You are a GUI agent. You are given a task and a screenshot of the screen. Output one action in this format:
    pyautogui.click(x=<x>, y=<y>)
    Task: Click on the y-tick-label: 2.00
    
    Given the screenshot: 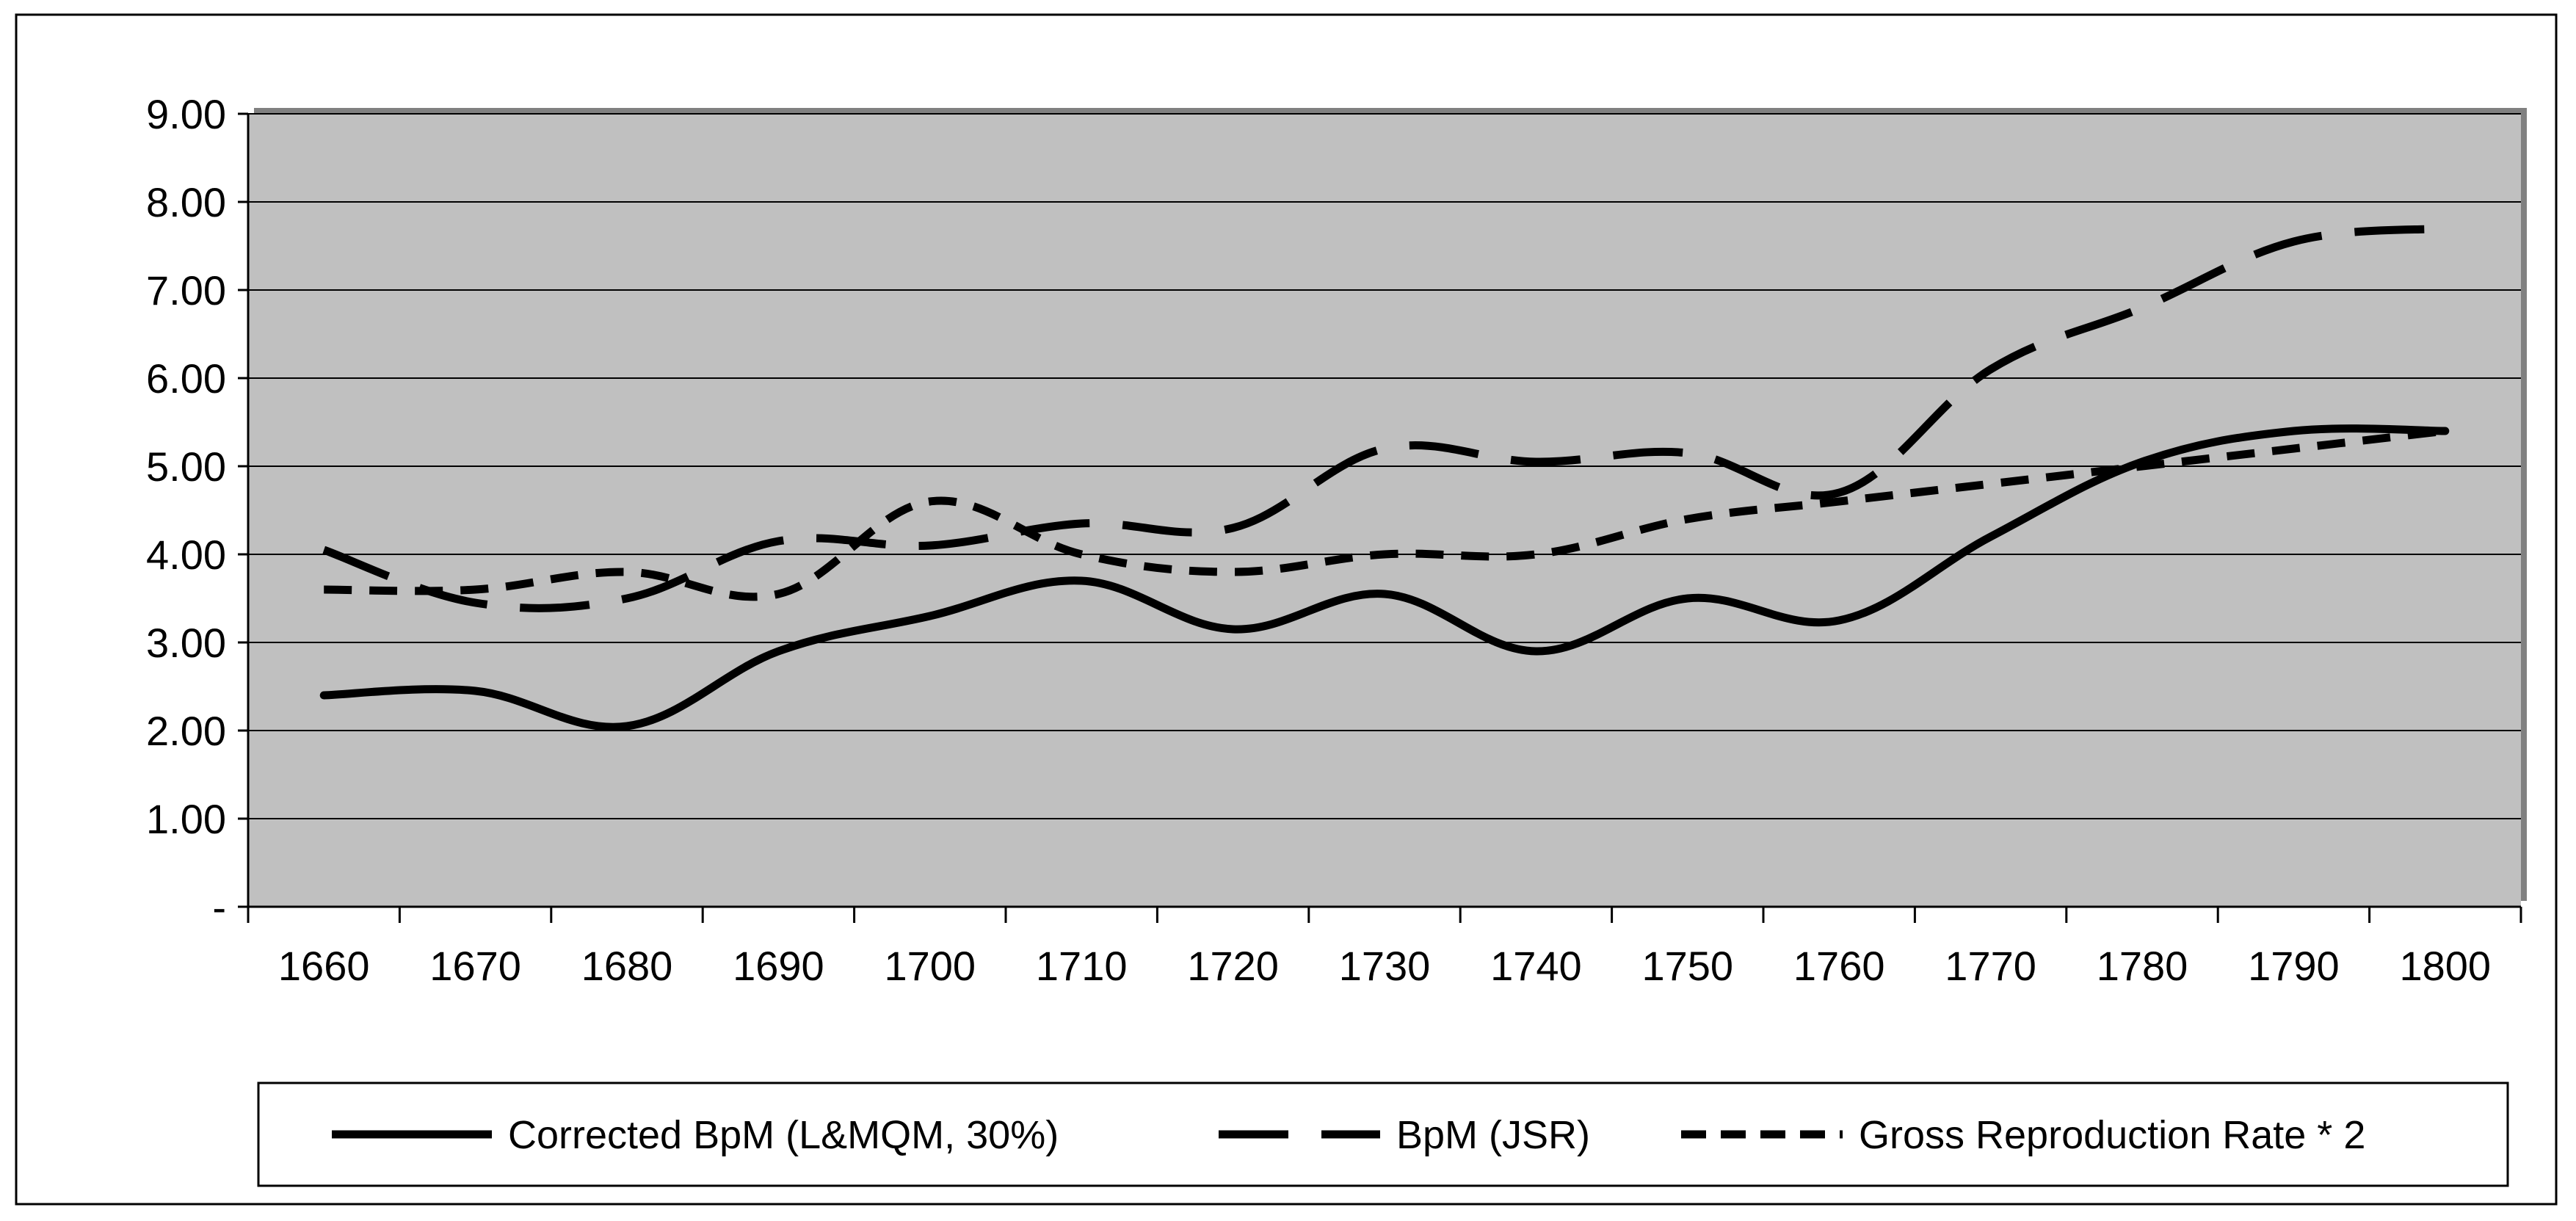 What is the action you would take?
    pyautogui.click(x=186, y=731)
    